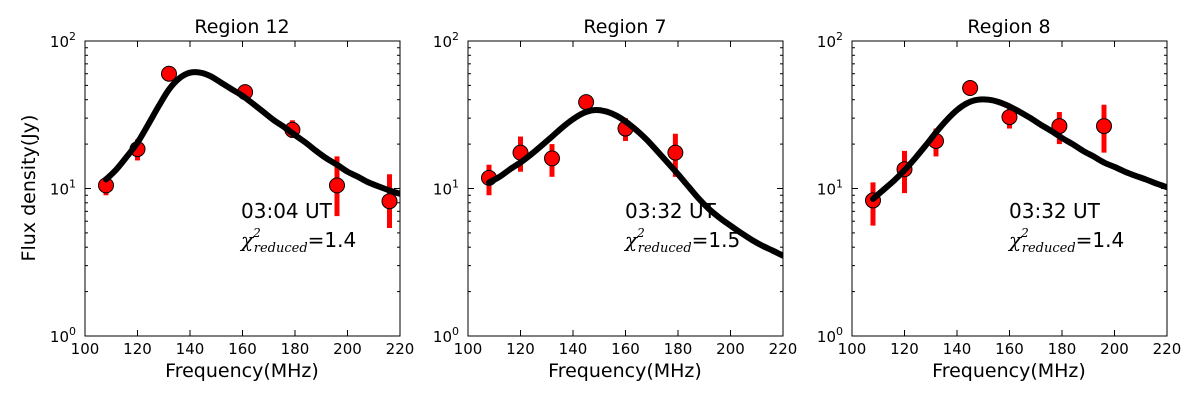 The image size is (1200, 400). I want to click on chart-title: Region 12, so click(241, 27).